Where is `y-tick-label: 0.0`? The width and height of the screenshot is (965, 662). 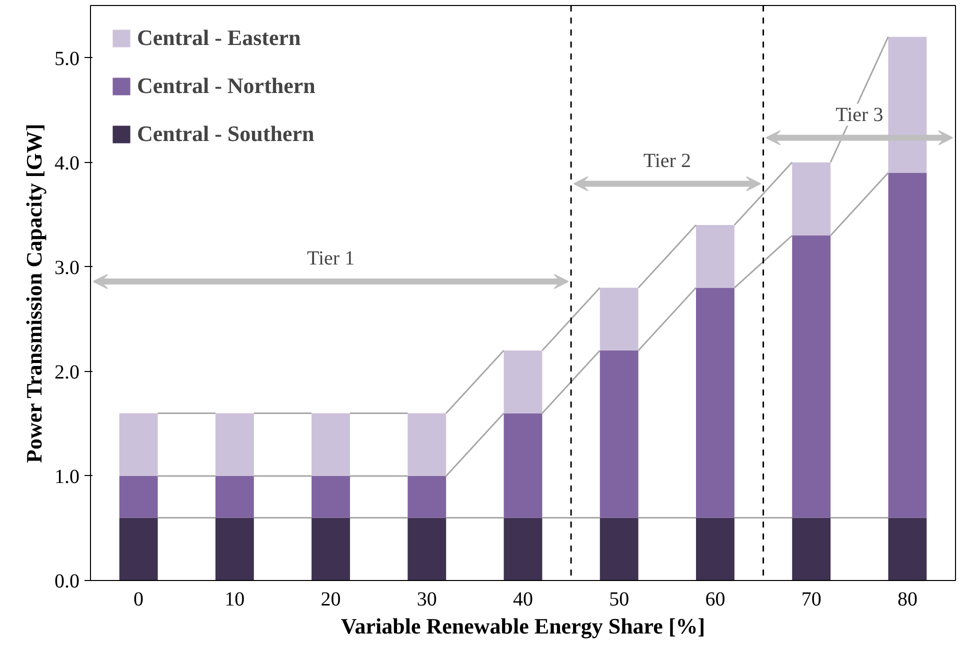
y-tick-label: 0.0 is located at coordinates (67, 581).